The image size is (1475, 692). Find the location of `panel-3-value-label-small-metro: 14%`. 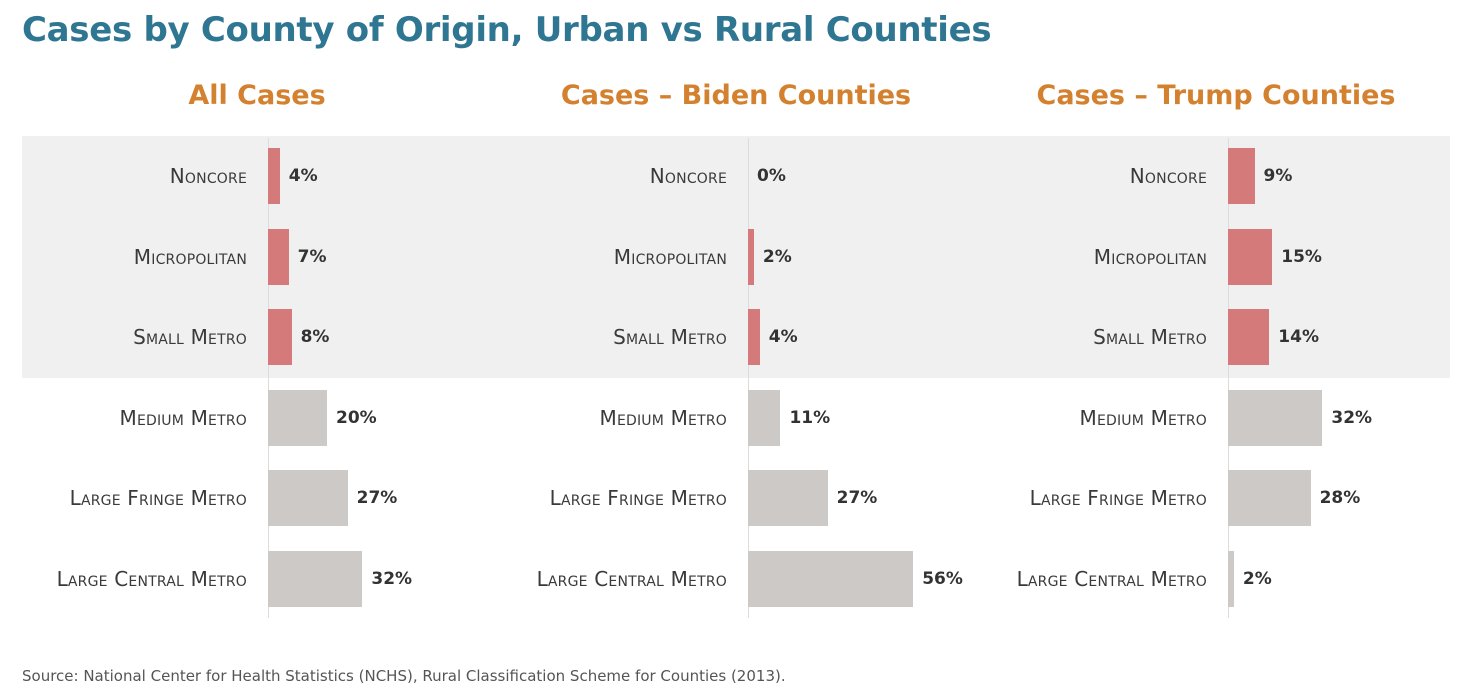

panel-3-value-label-small-metro: 14% is located at coordinates (1298, 337).